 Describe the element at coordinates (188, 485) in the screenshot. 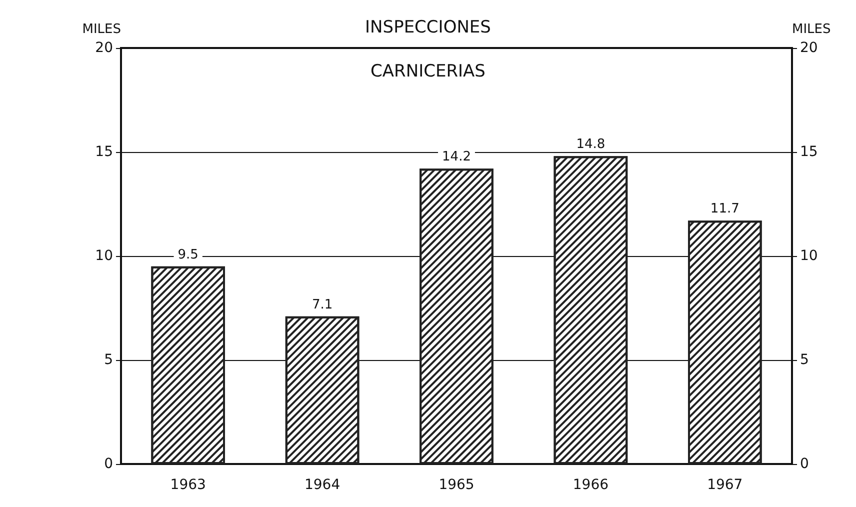

I see `x-tick-label: 1963` at that location.